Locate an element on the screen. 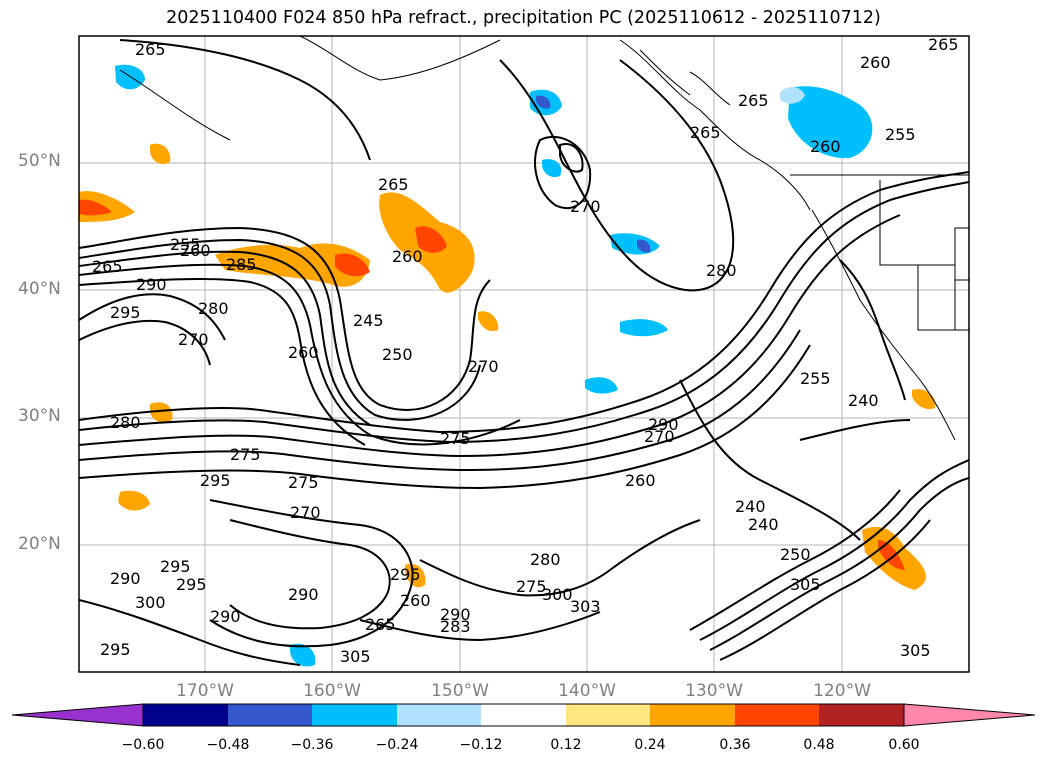 Image resolution: width=1047 pixels, height=765 pixels. lon-label: 130°W is located at coordinates (714, 691).